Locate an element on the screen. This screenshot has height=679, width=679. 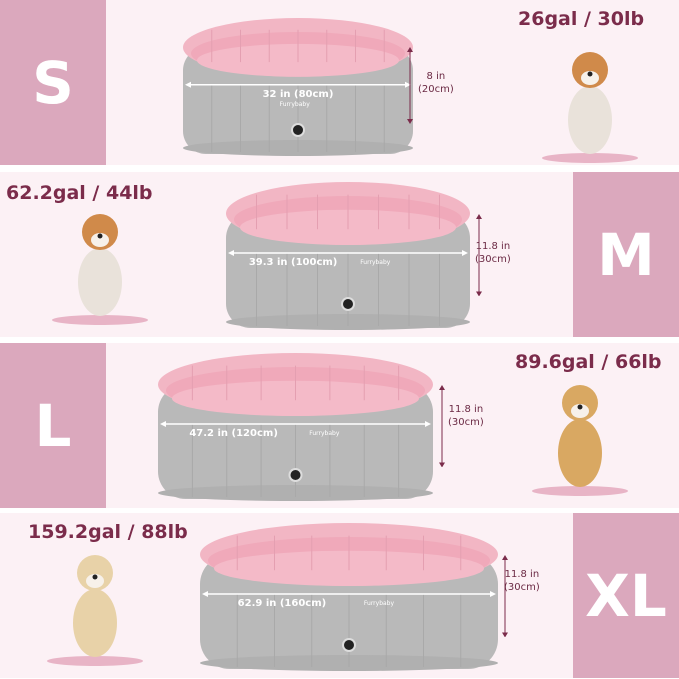
dog-photo-labrador is located at coordinates (95, 610).